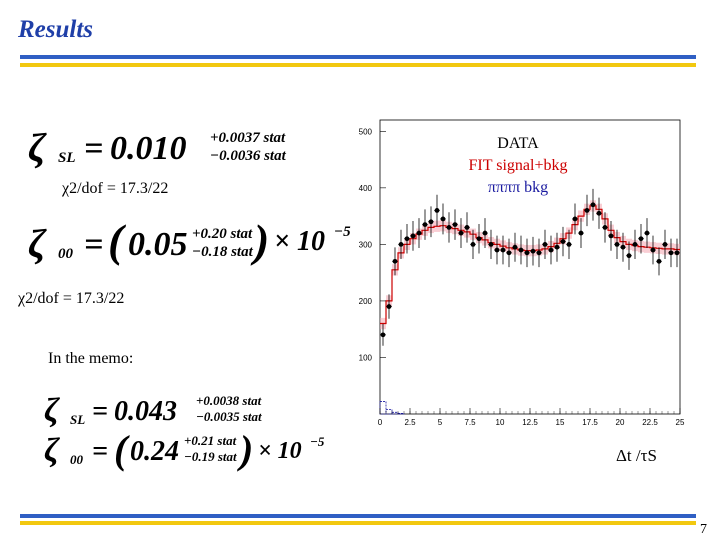 Image resolution: width=720 pixels, height=540 pixels. I want to click on x-tick-label: 0, so click(380, 422).